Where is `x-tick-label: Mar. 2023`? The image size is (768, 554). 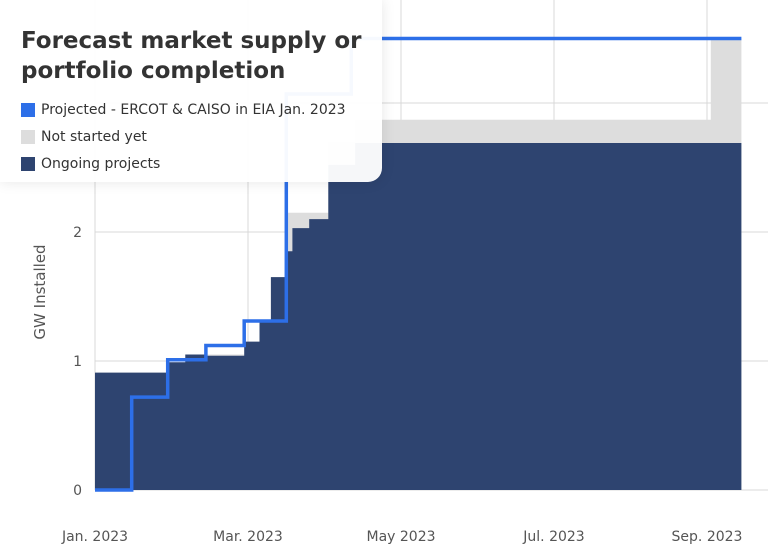 x-tick-label: Mar. 2023 is located at coordinates (248, 537).